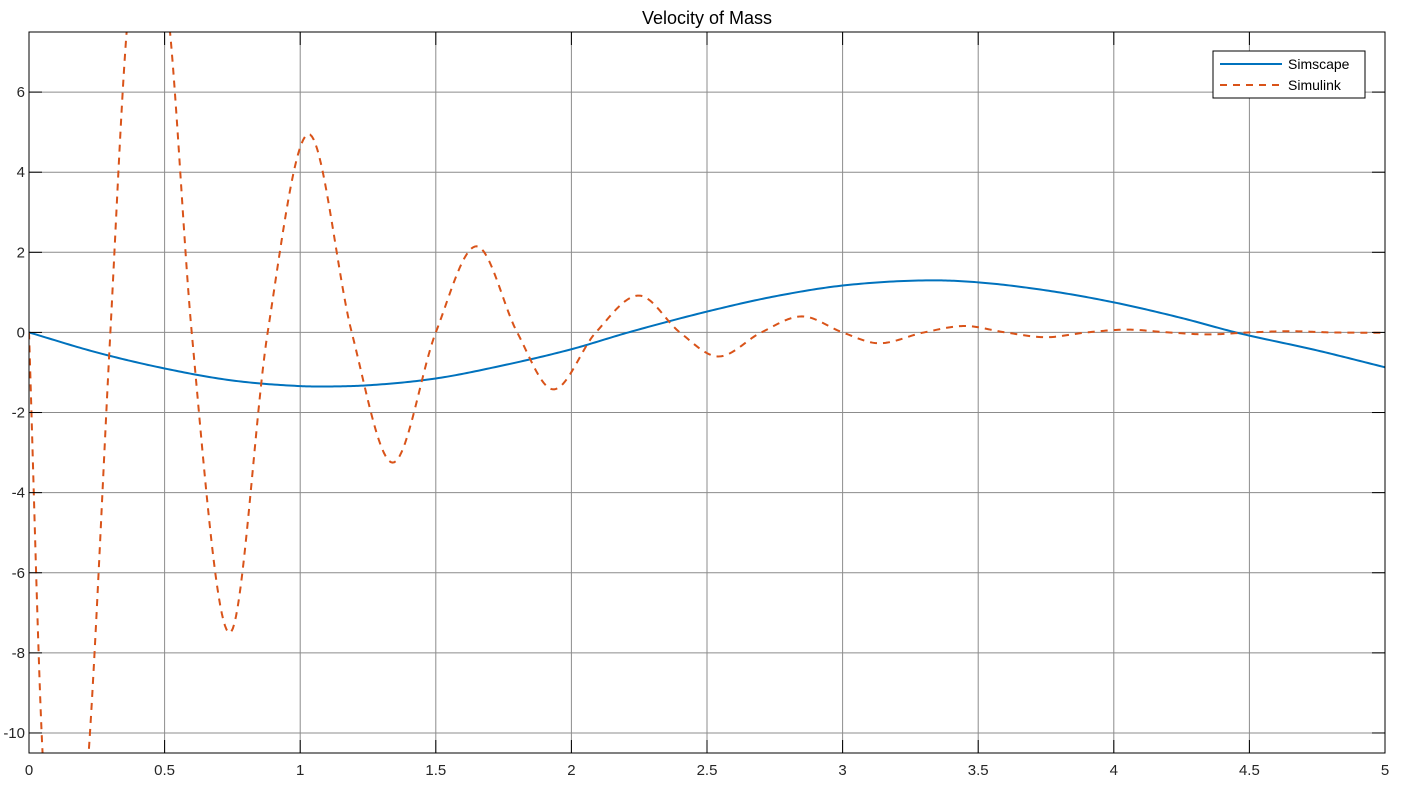  I want to click on series-line-simscape, so click(707, 333).